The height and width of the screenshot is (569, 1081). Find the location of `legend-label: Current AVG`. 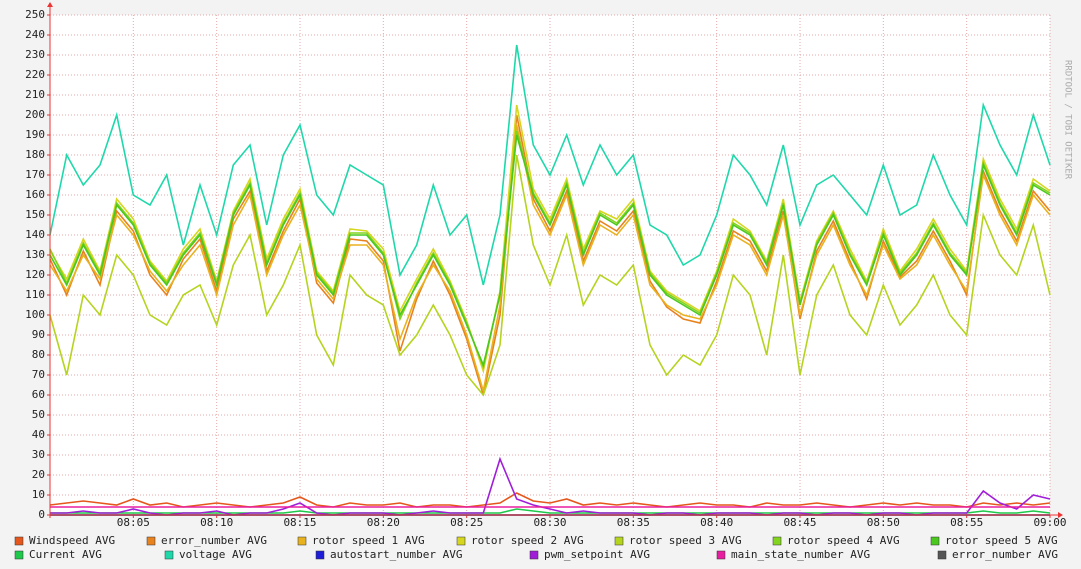

legend-label: Current AVG is located at coordinates (65, 554).